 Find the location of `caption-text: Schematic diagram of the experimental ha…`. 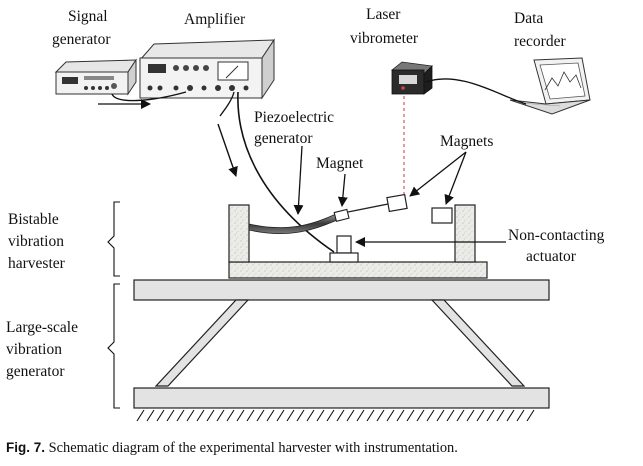

caption-text: Schematic diagram of the experimental ha… is located at coordinates (251, 448).